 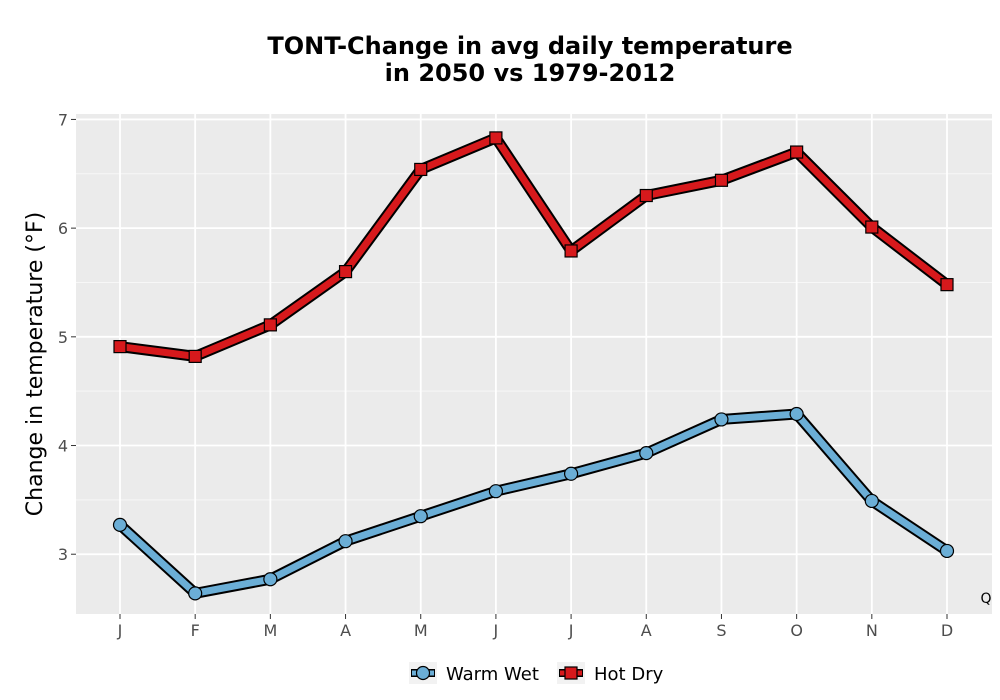 I want to click on legend-entry-2: Hot Dry, so click(x=610, y=673).